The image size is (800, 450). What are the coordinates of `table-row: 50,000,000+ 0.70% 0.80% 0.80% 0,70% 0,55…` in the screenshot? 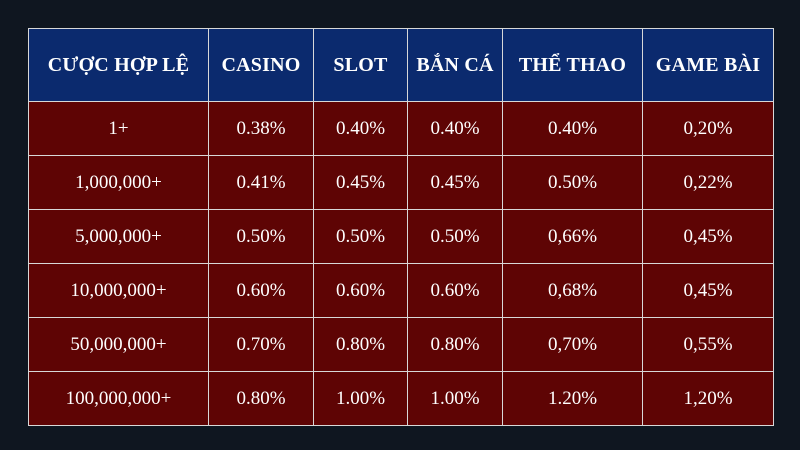 It's located at (401, 344).